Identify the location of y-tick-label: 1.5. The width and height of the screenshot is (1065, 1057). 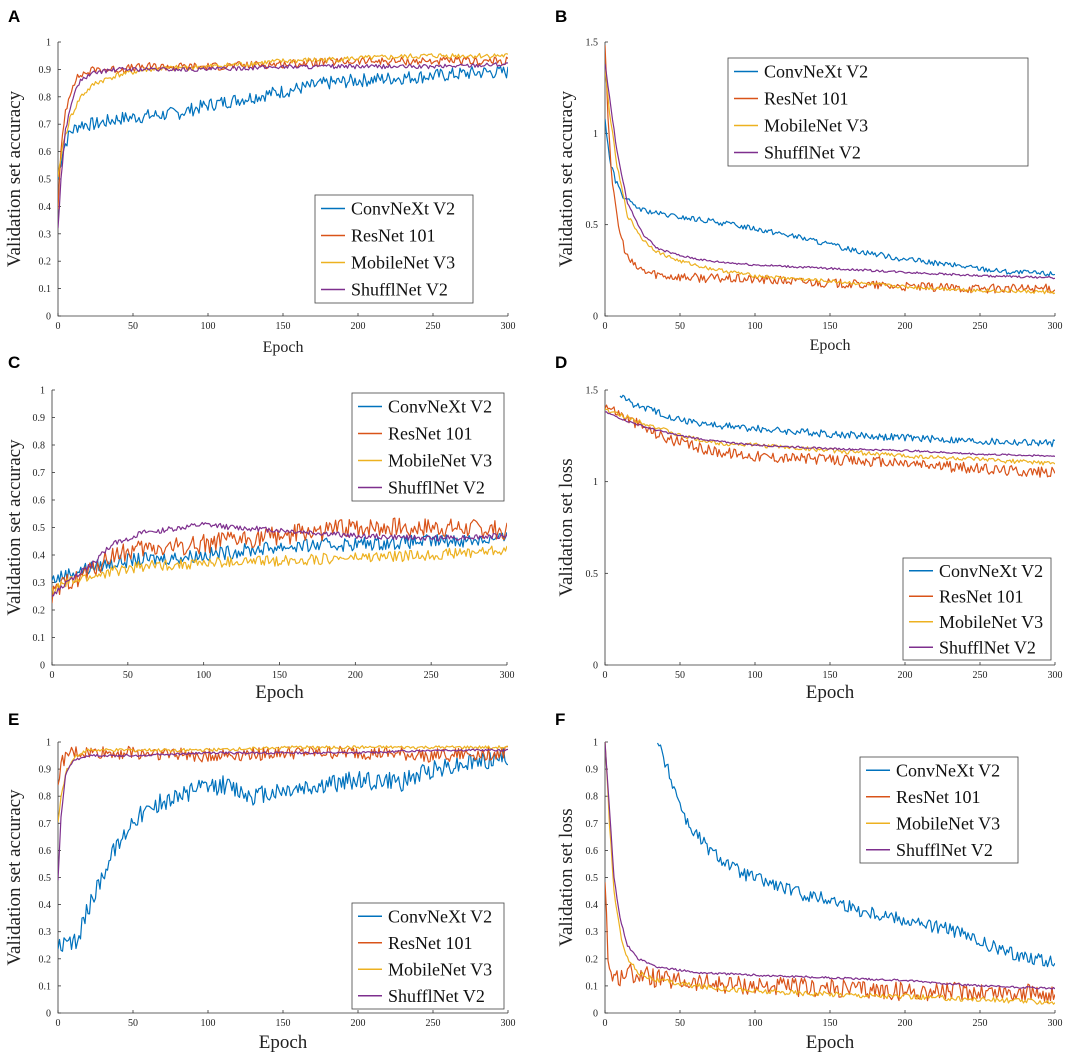
(592, 43).